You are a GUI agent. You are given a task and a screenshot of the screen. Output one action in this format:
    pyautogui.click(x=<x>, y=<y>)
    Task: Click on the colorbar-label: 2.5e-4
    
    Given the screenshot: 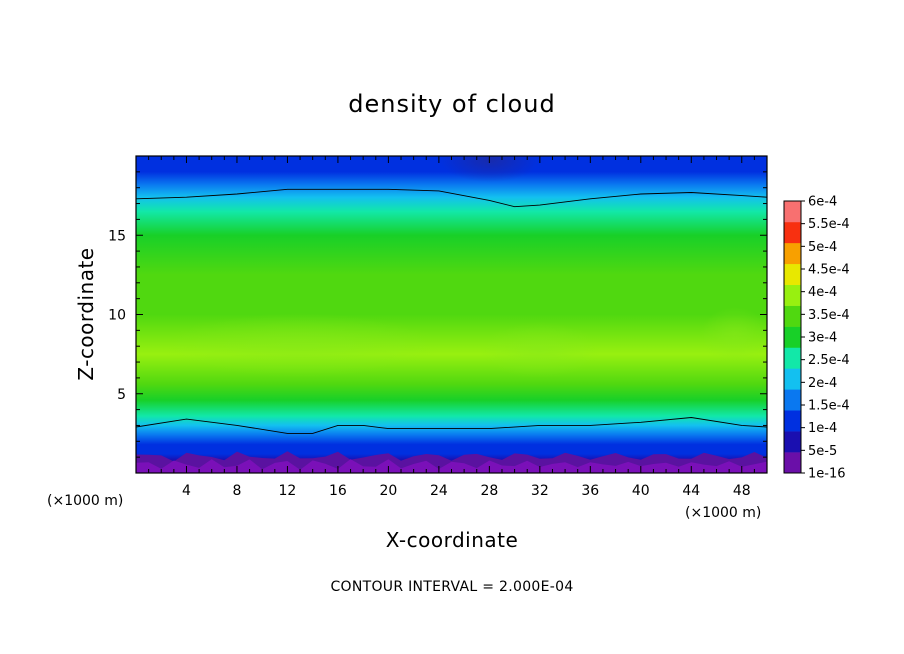 What is the action you would take?
    pyautogui.click(x=829, y=360)
    